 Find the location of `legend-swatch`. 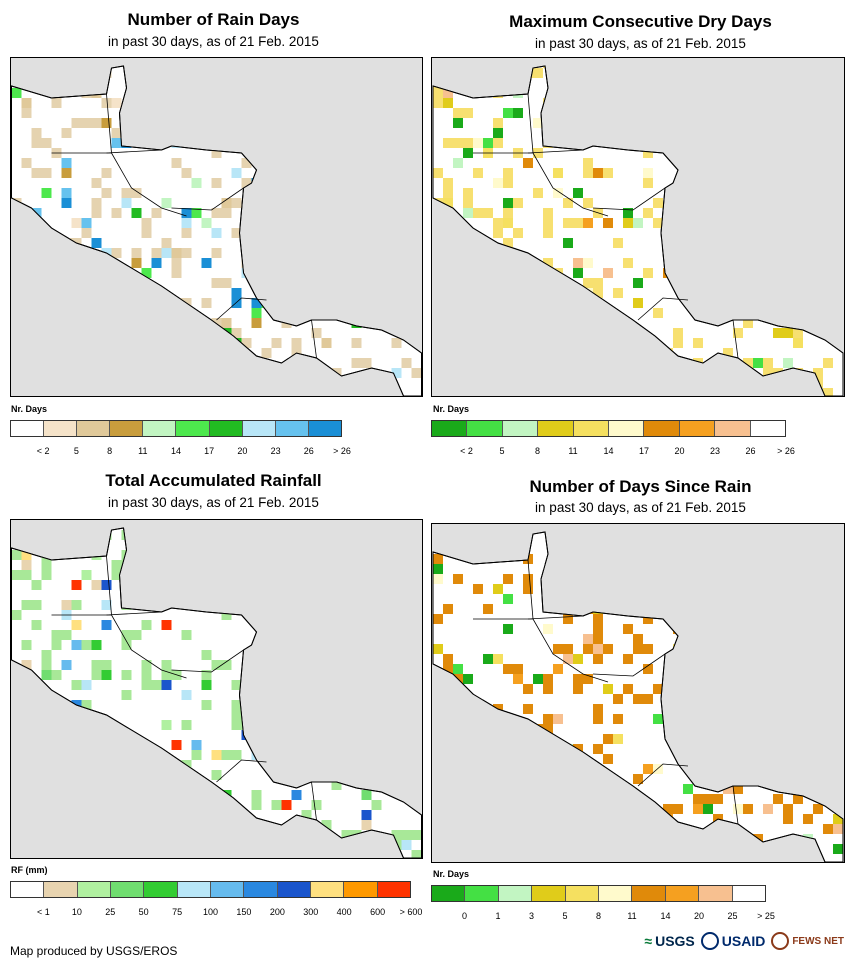

legend-swatch is located at coordinates (259, 428).